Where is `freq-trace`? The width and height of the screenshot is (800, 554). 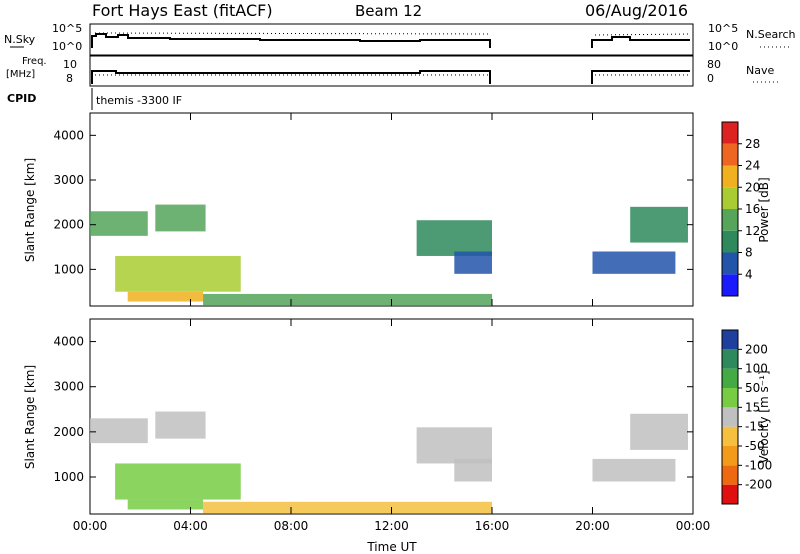 freq-trace is located at coordinates (291, 77).